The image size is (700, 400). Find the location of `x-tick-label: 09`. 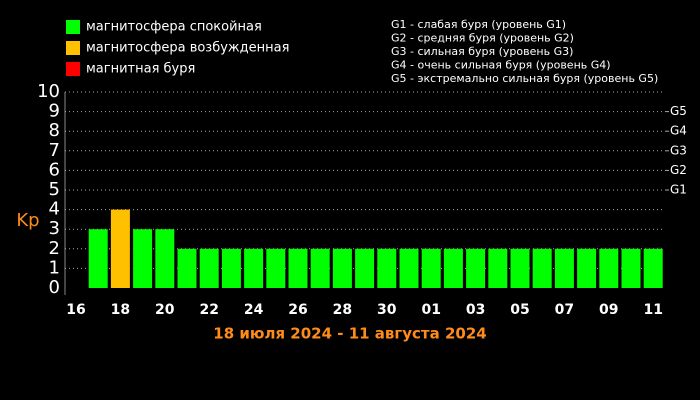

x-tick-label: 09 is located at coordinates (608, 310).